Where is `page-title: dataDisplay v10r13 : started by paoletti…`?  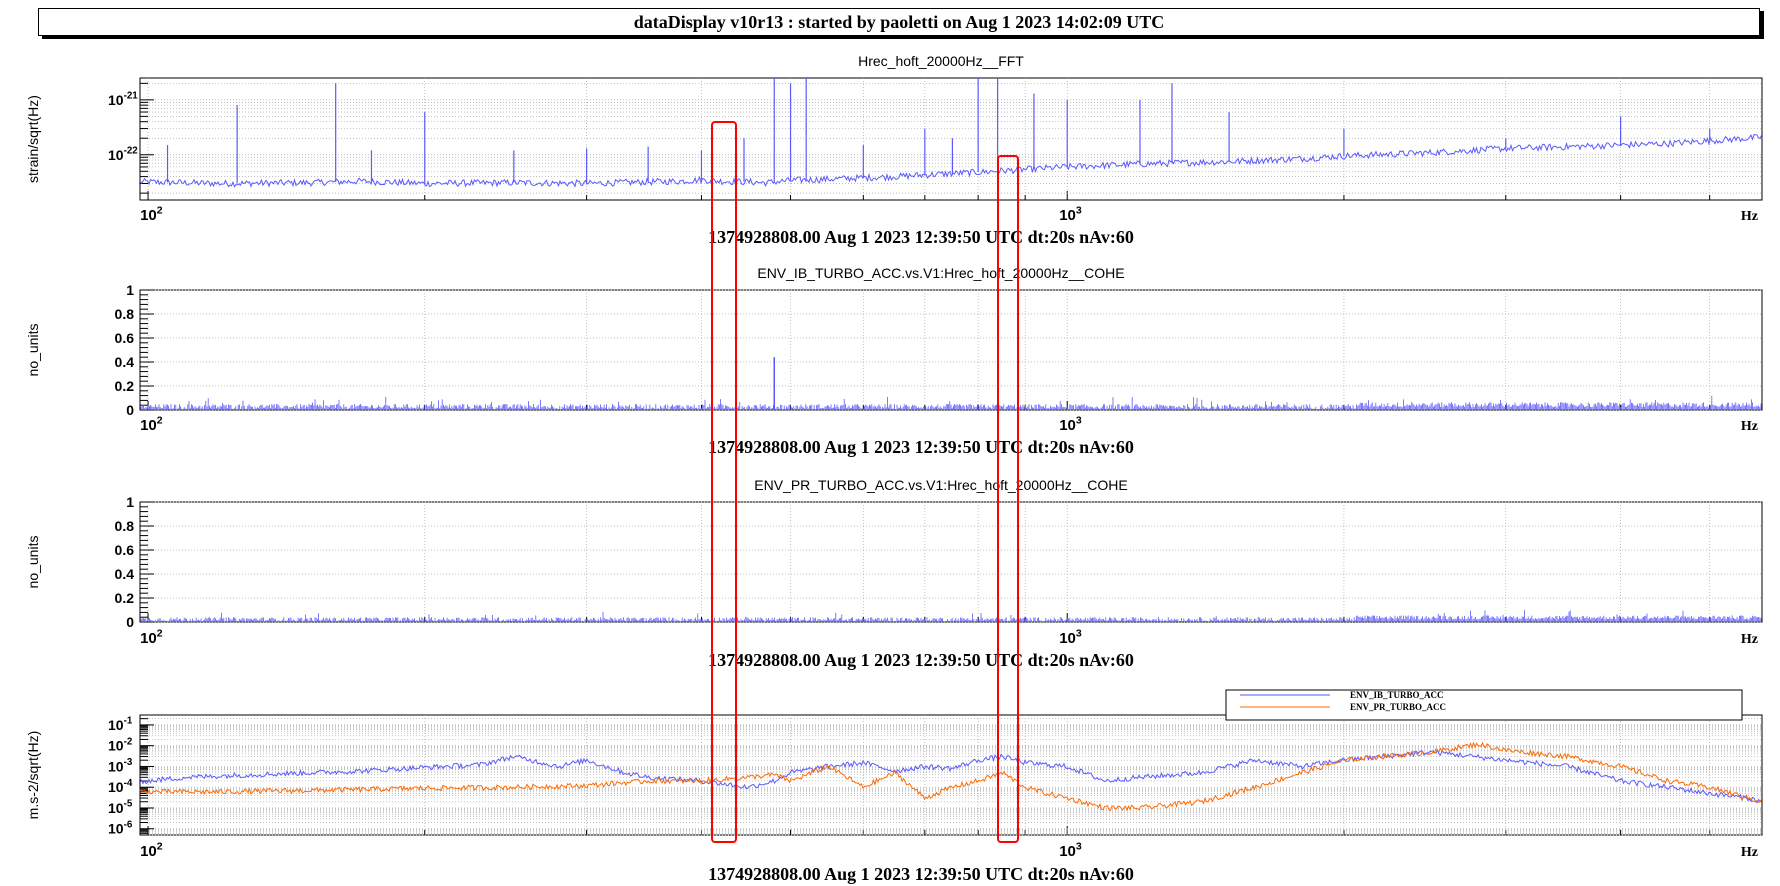 page-title: dataDisplay v10r13 : started by paoletti… is located at coordinates (899, 22).